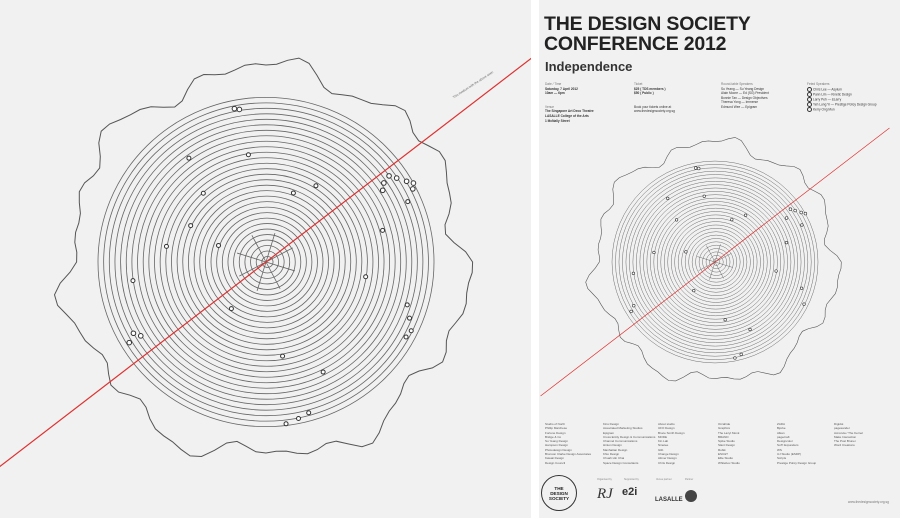 The height and width of the screenshot is (518, 900). I want to click on ticket-website: www.thedesignsociety.org.sg, so click(654, 111).